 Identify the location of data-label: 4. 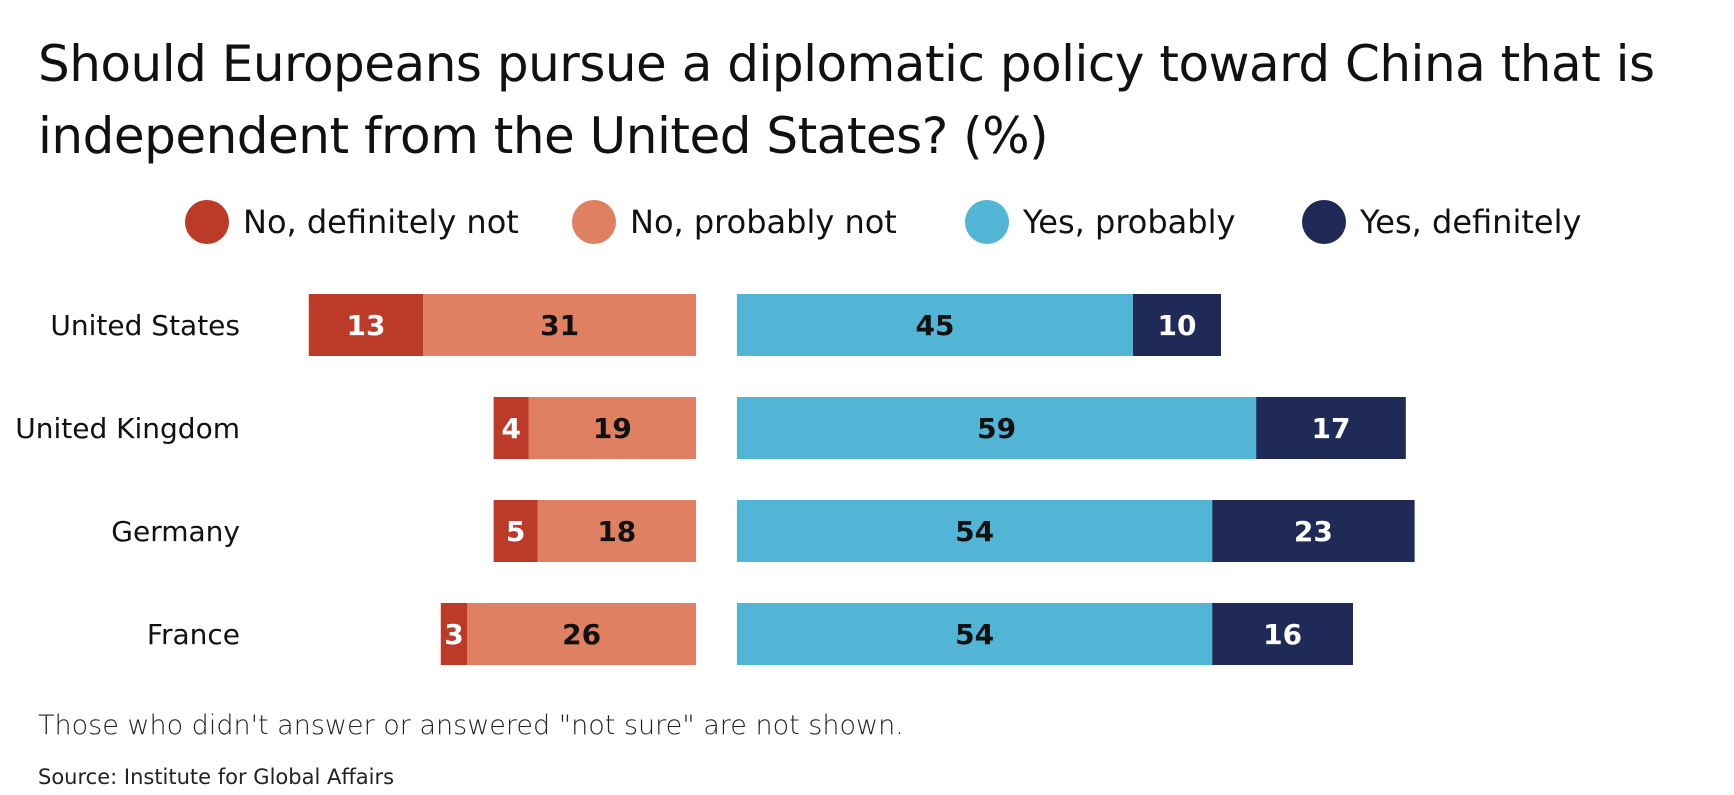
(510, 428).